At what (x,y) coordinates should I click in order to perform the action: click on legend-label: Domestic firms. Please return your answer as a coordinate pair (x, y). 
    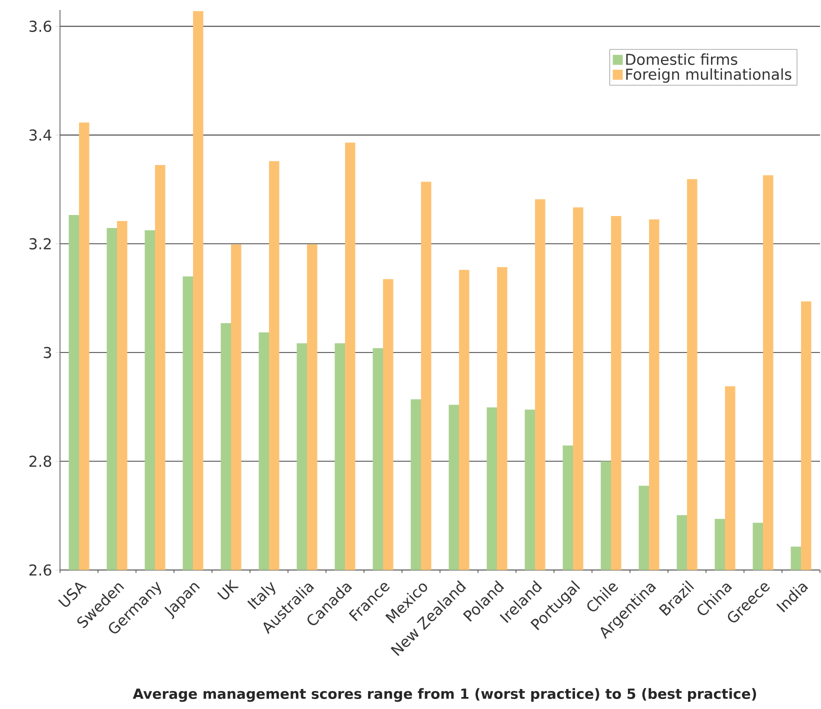
    Looking at the image, I should click on (682, 59).